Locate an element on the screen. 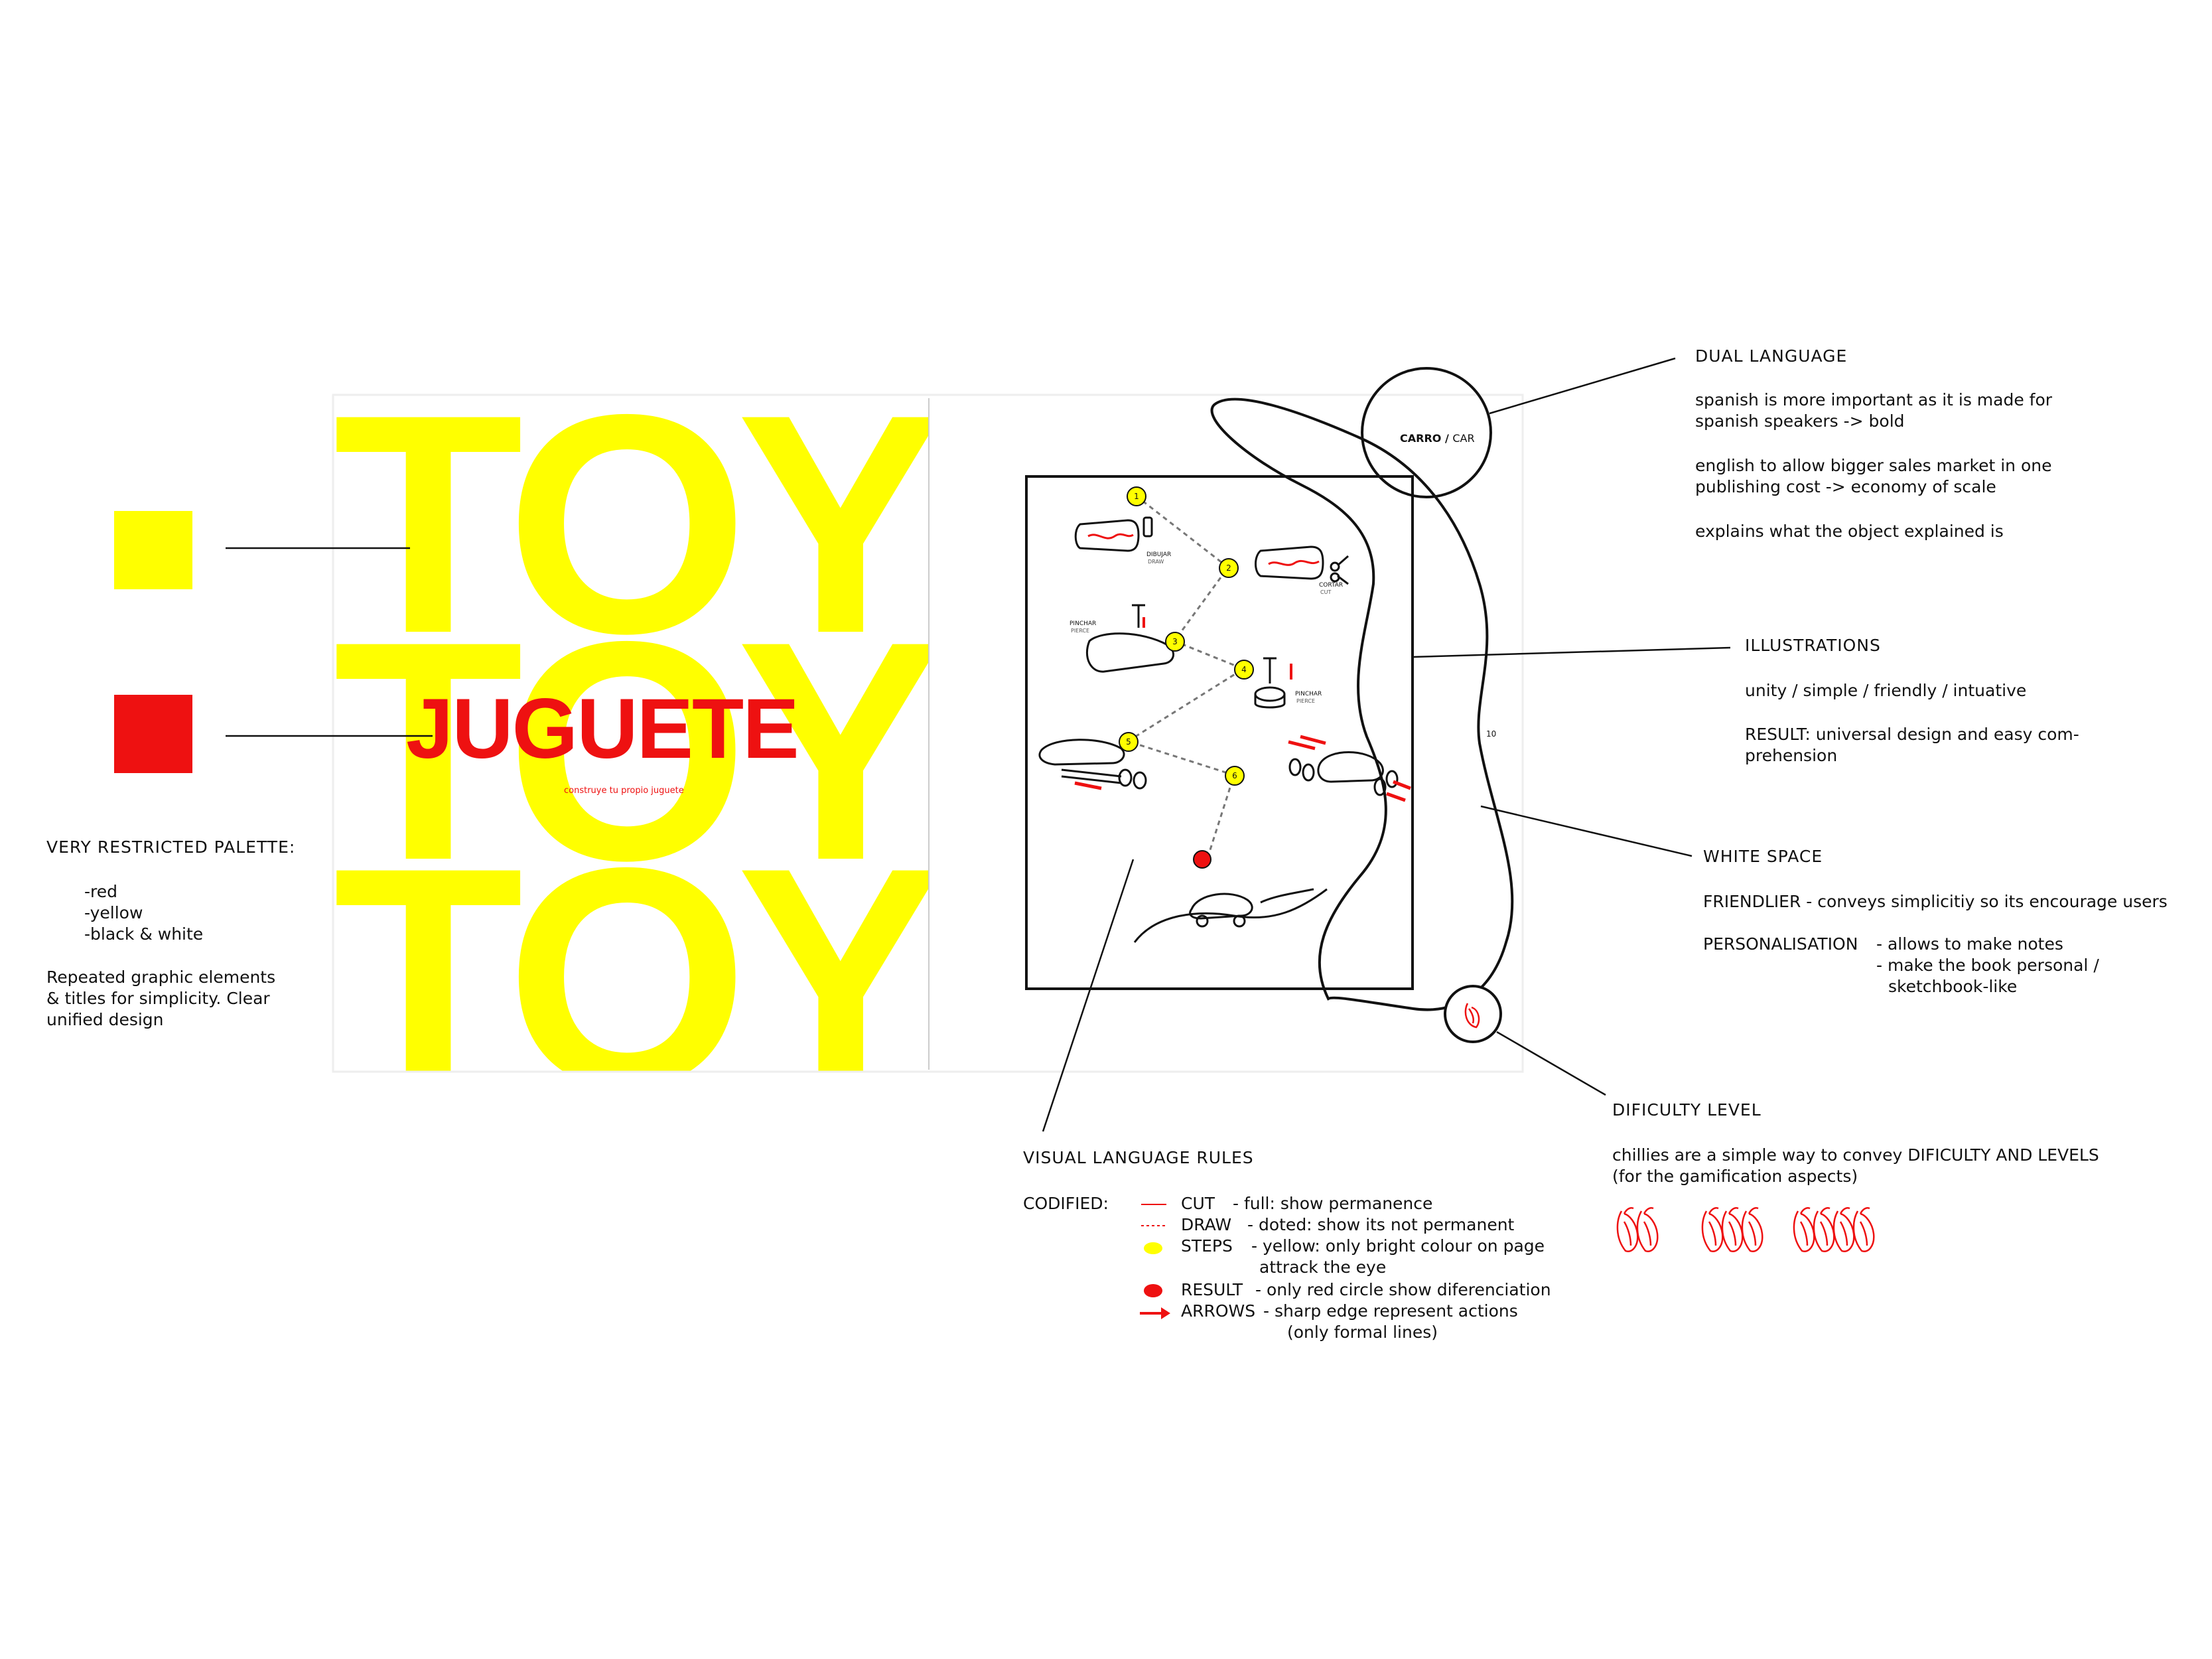 The image size is (2212, 1659). pierce-body-illustration is located at coordinates (1129, 638).